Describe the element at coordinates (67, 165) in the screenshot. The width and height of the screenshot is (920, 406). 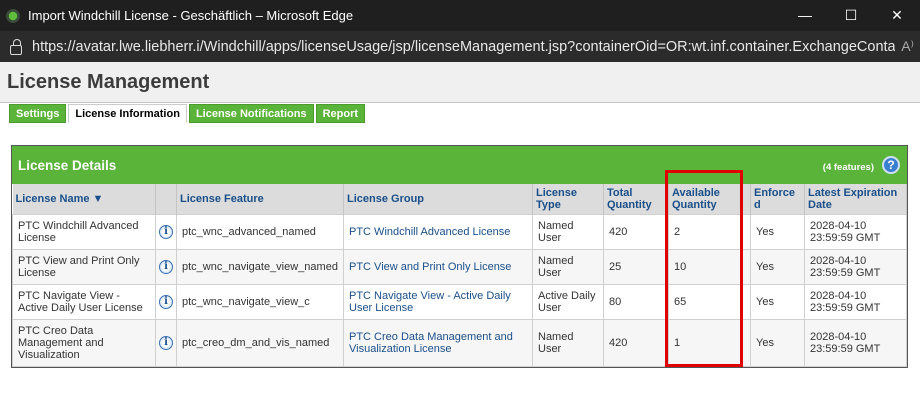
I see `panel-title: License Details` at that location.